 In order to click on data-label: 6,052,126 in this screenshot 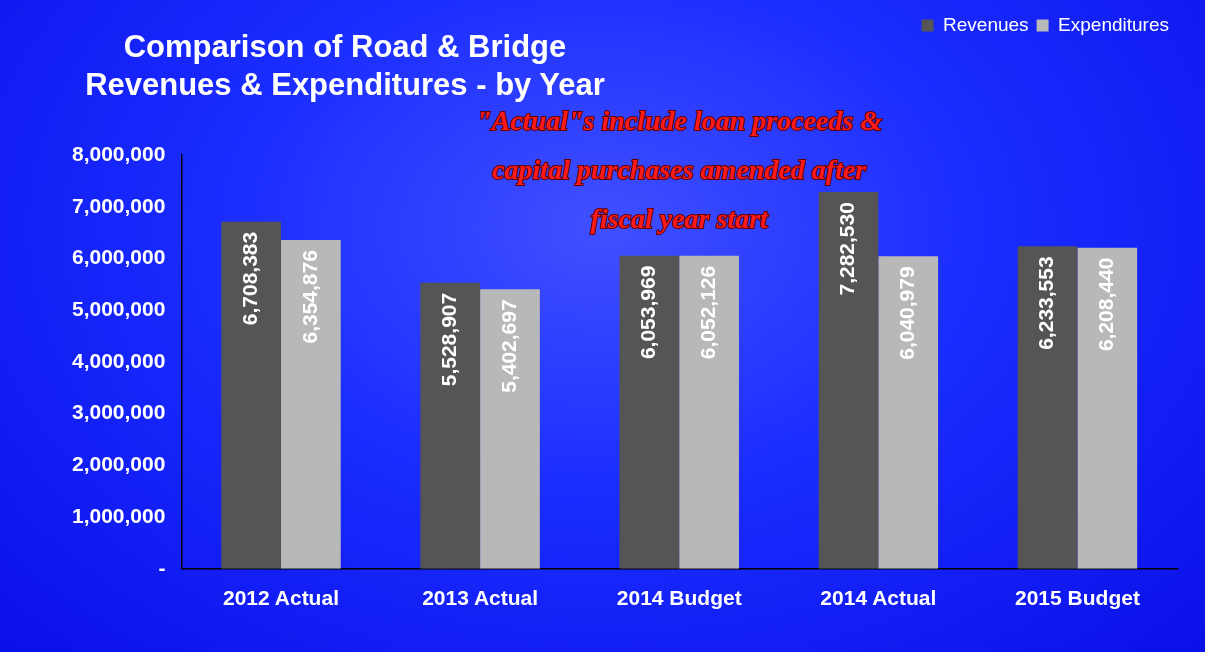, I will do `click(707, 312)`.